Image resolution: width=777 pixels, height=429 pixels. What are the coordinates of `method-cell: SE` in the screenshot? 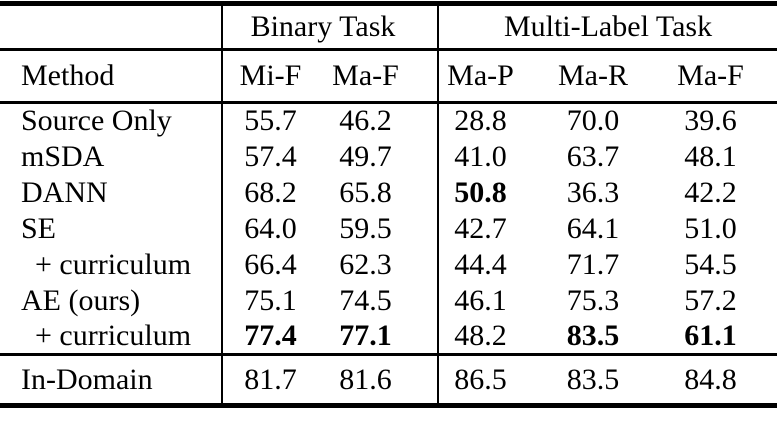 It's located at (39, 228).